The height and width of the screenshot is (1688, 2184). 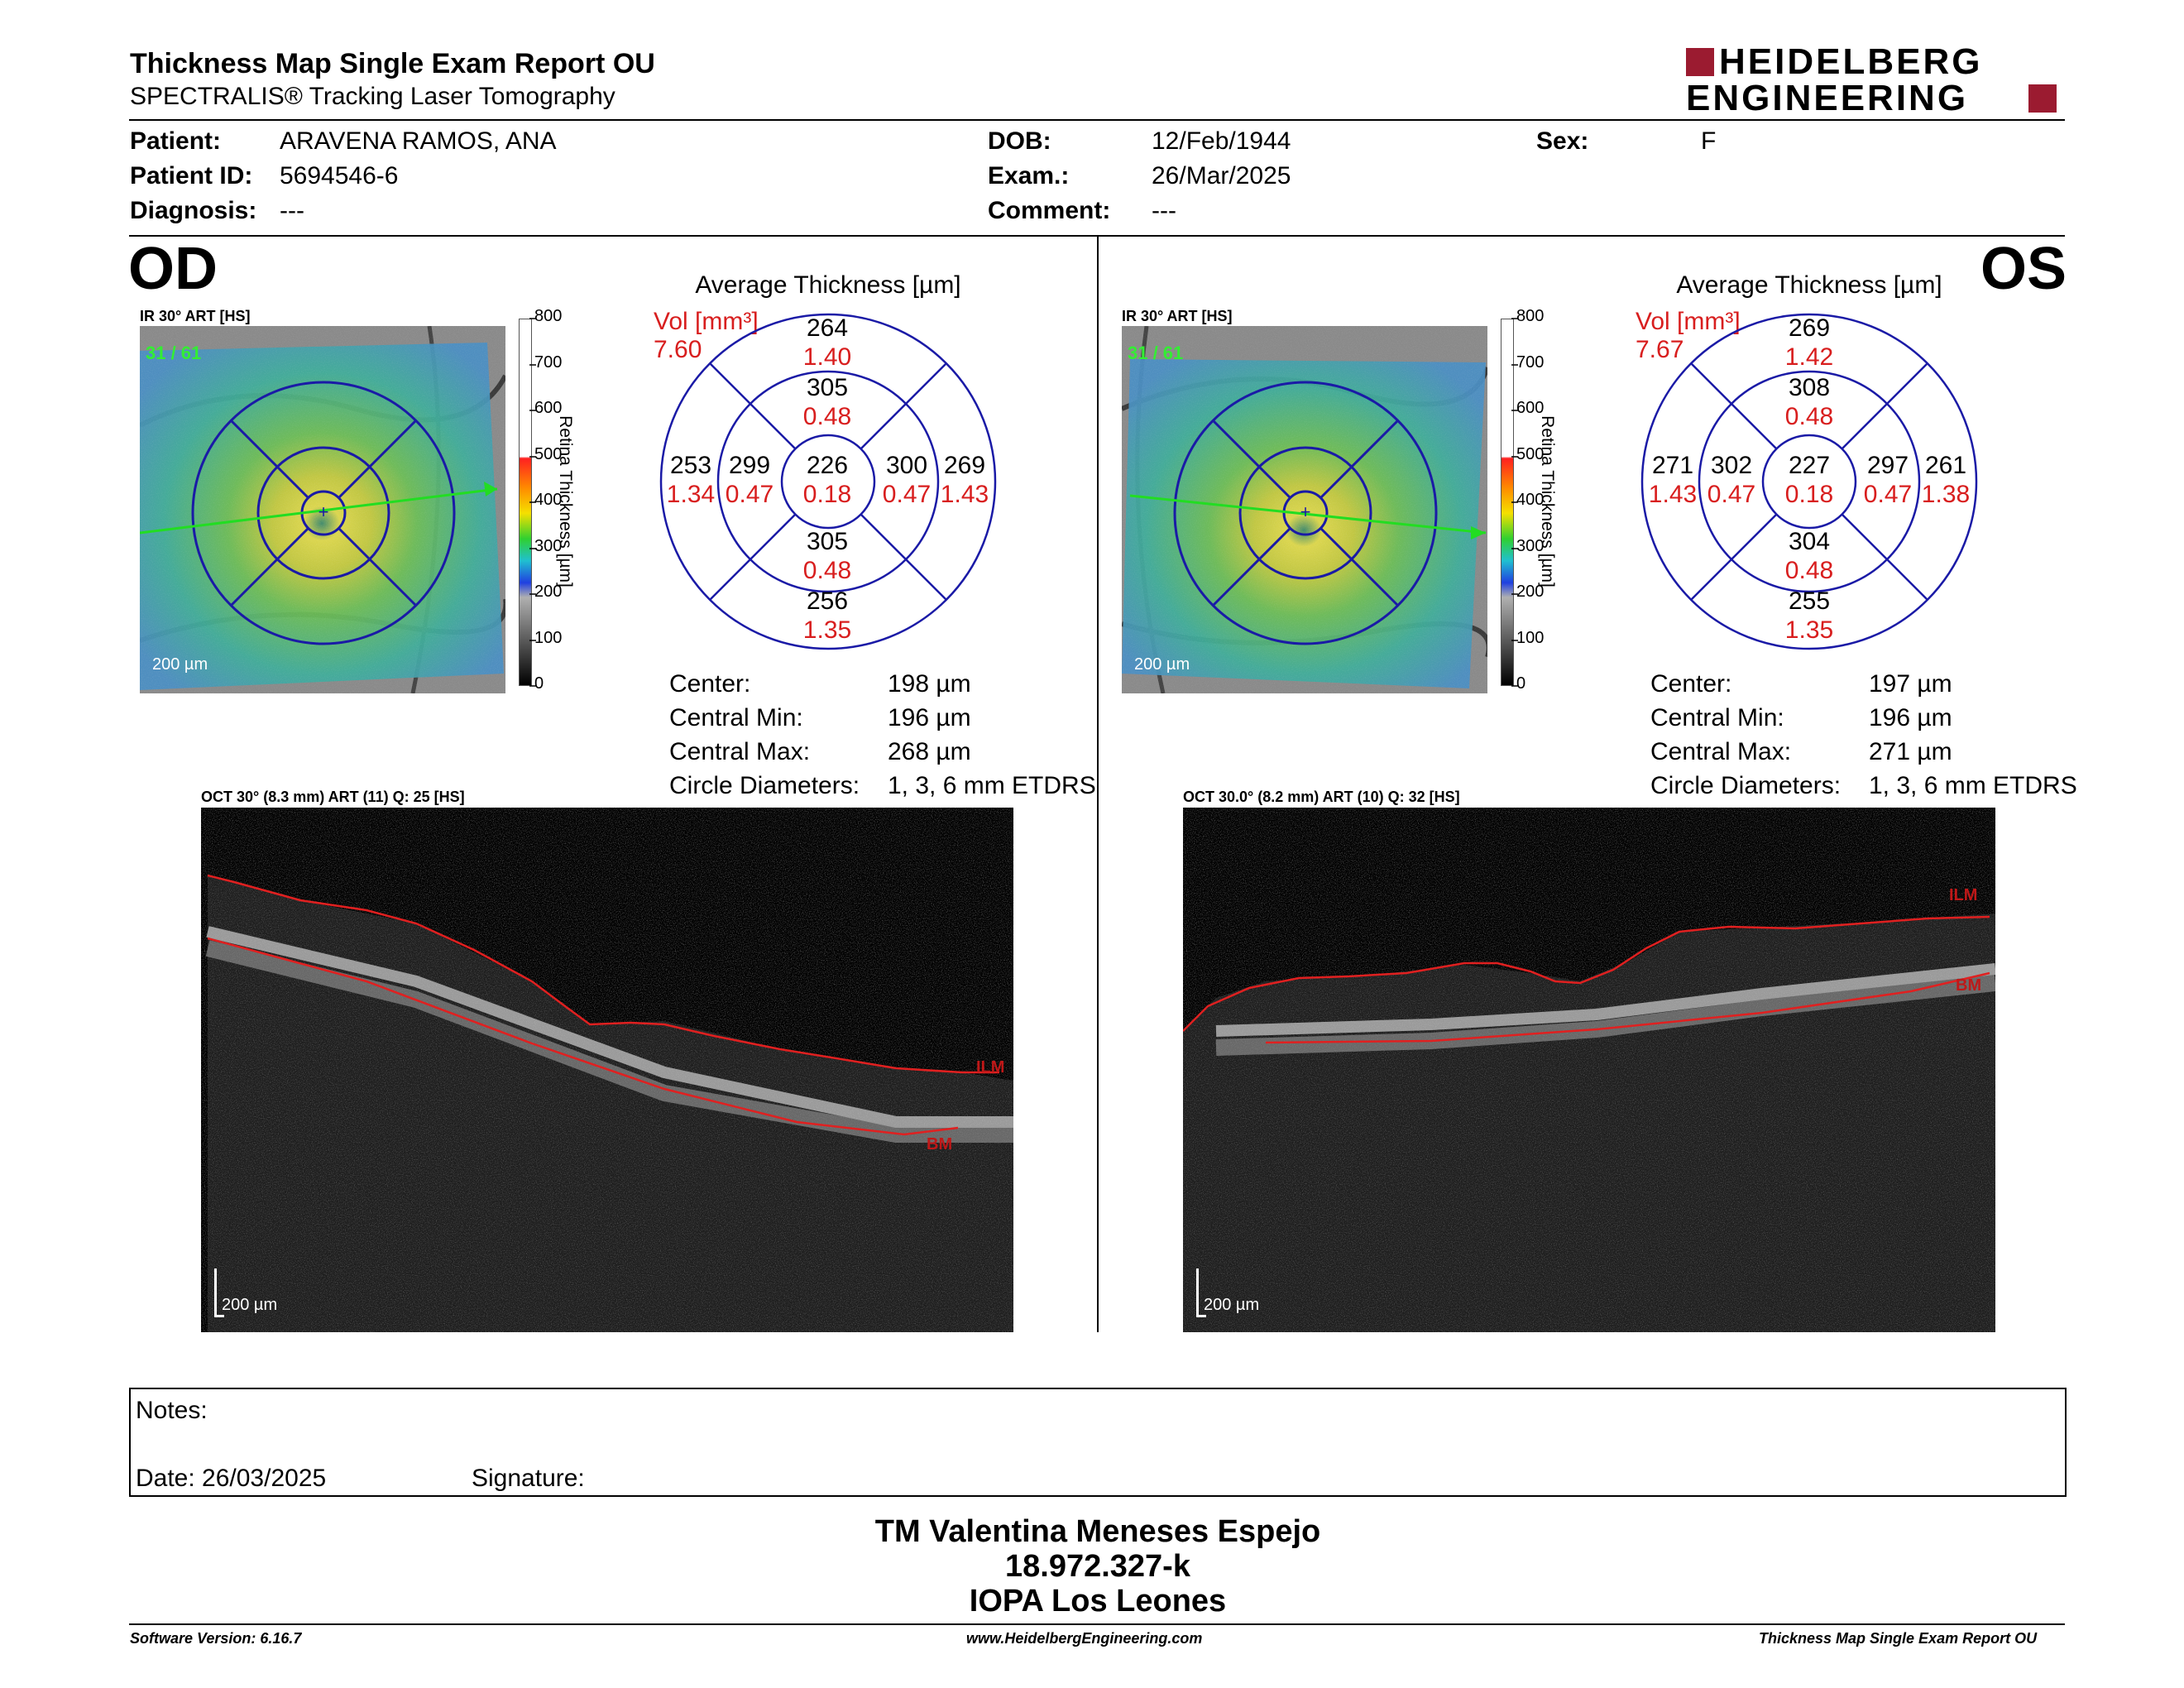 What do you see at coordinates (1232, 1305) in the screenshot?
I see `os-oct-scale: 200 µm` at bounding box center [1232, 1305].